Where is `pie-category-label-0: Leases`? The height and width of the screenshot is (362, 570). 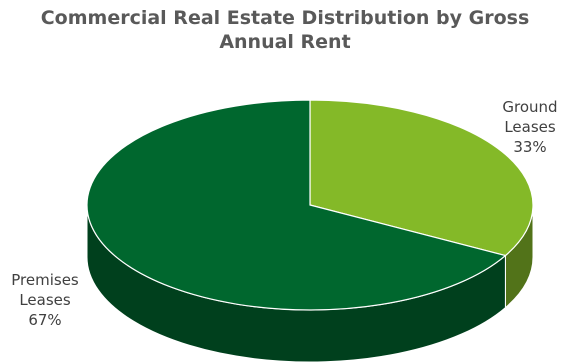 pie-category-label-0: Leases is located at coordinates (530, 127).